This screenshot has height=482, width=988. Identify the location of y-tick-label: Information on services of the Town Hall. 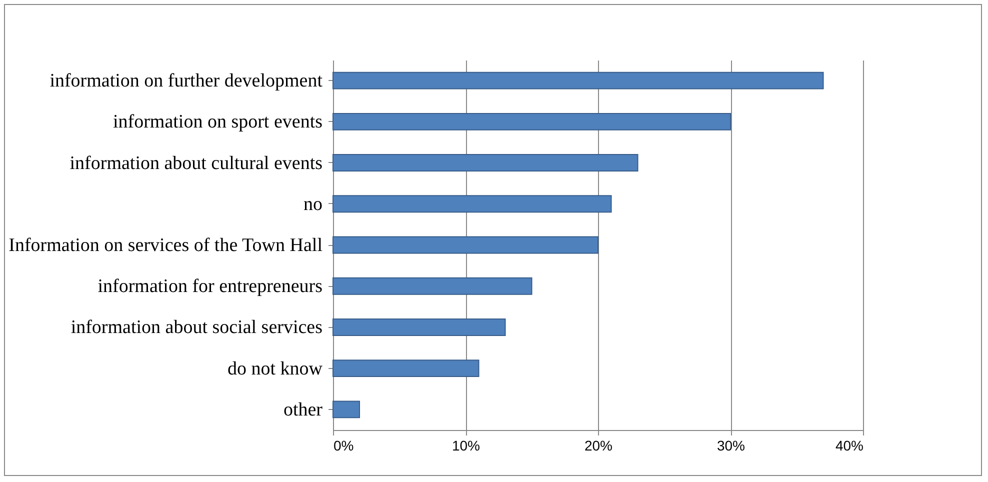
(165, 245).